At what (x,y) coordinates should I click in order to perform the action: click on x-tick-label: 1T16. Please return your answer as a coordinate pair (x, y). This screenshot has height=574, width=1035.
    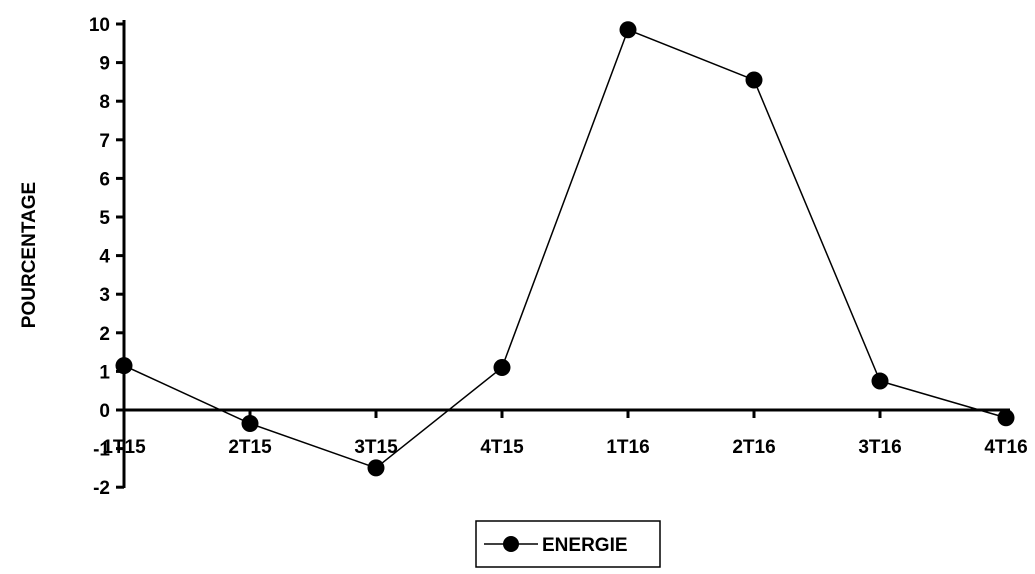
    Looking at the image, I should click on (627, 447).